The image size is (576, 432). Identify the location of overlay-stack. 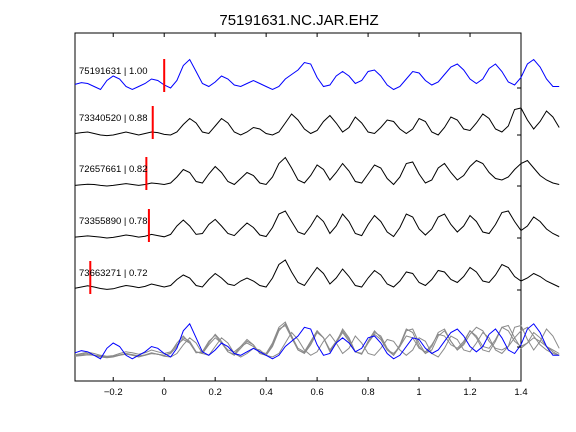
(317, 340).